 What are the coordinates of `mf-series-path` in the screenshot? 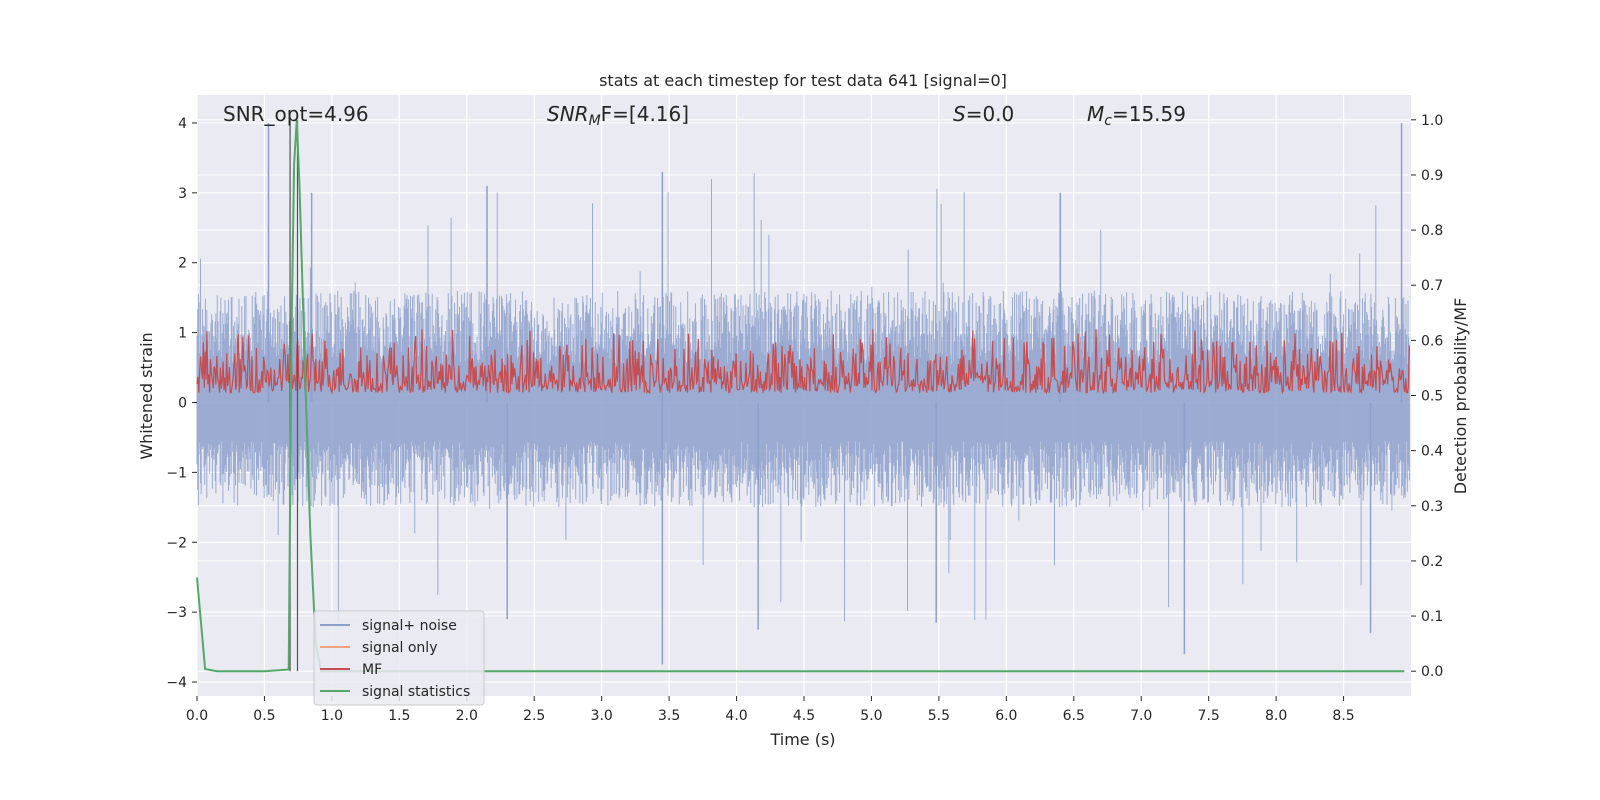 It's located at (803, 362).